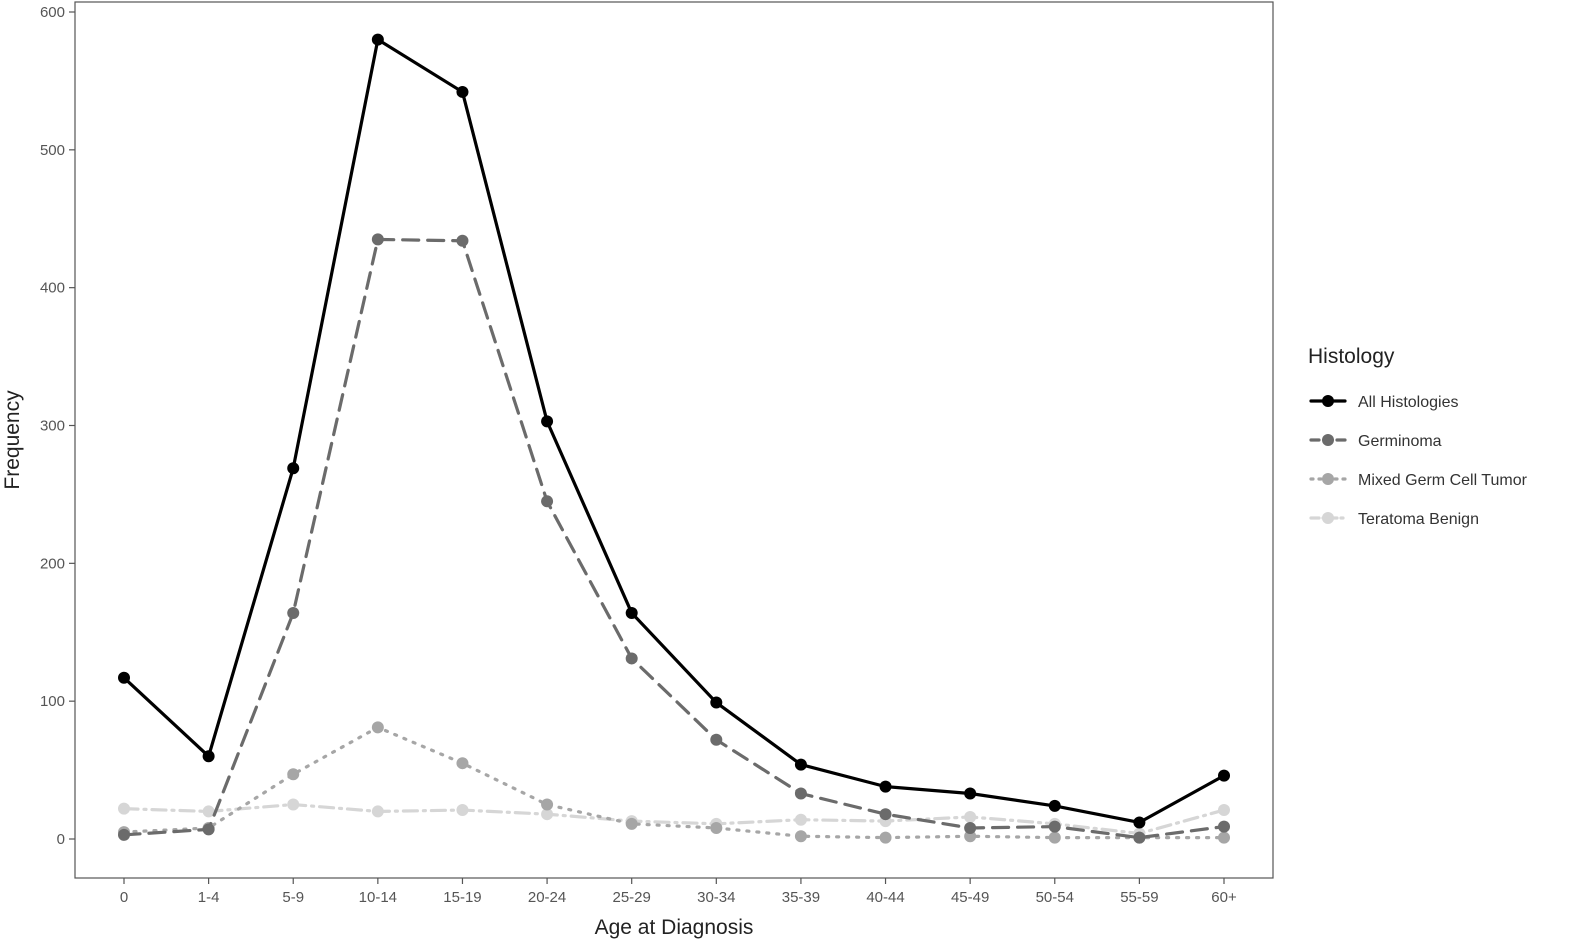 The width and height of the screenshot is (1575, 944). Describe the element at coordinates (52, 288) in the screenshot. I see `y-tick-label: 400` at that location.